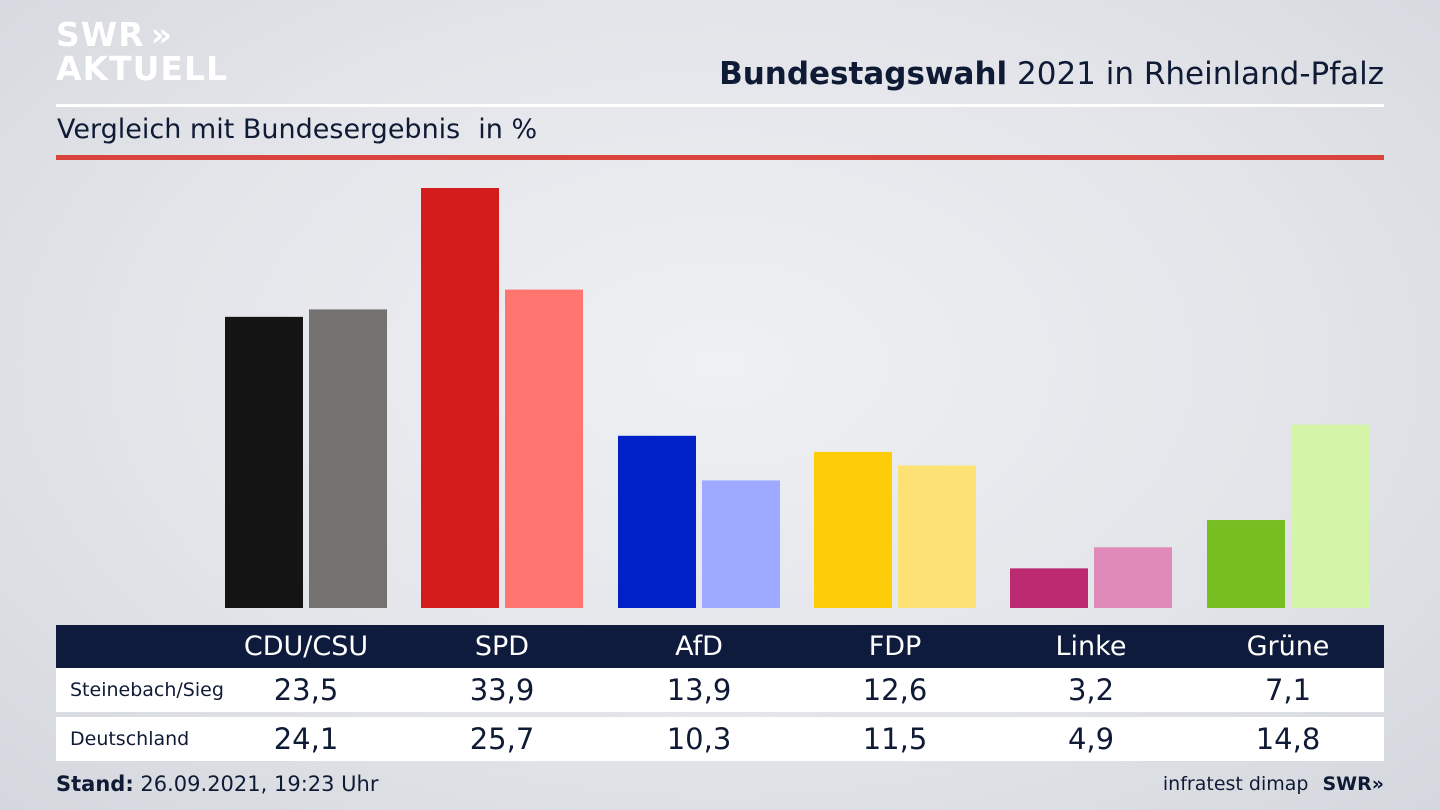  Describe the element at coordinates (306, 646) in the screenshot. I see `category-label: CDU/CSU` at that location.